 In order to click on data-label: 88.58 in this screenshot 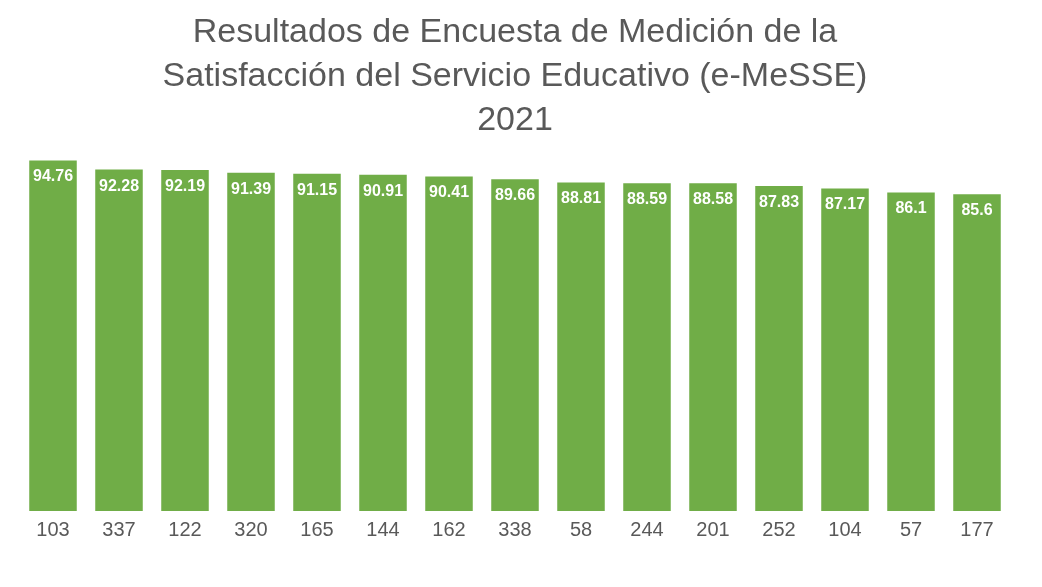, I will do `click(713, 199)`.